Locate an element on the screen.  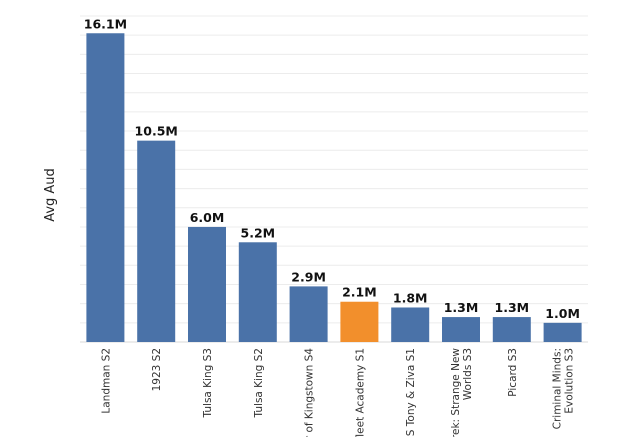
category-label: Tulsa King S3 is located at coordinates (208, 383).